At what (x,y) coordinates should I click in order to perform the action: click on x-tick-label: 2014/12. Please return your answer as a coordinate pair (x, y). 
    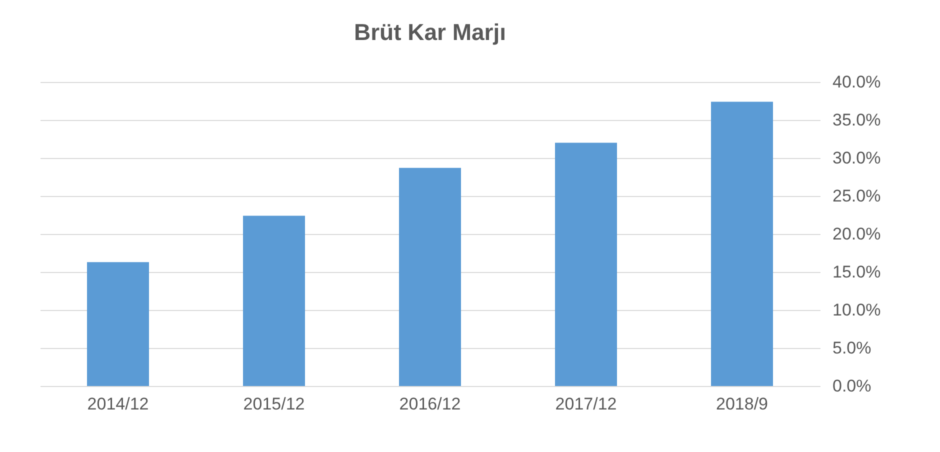
    Looking at the image, I should click on (118, 404).